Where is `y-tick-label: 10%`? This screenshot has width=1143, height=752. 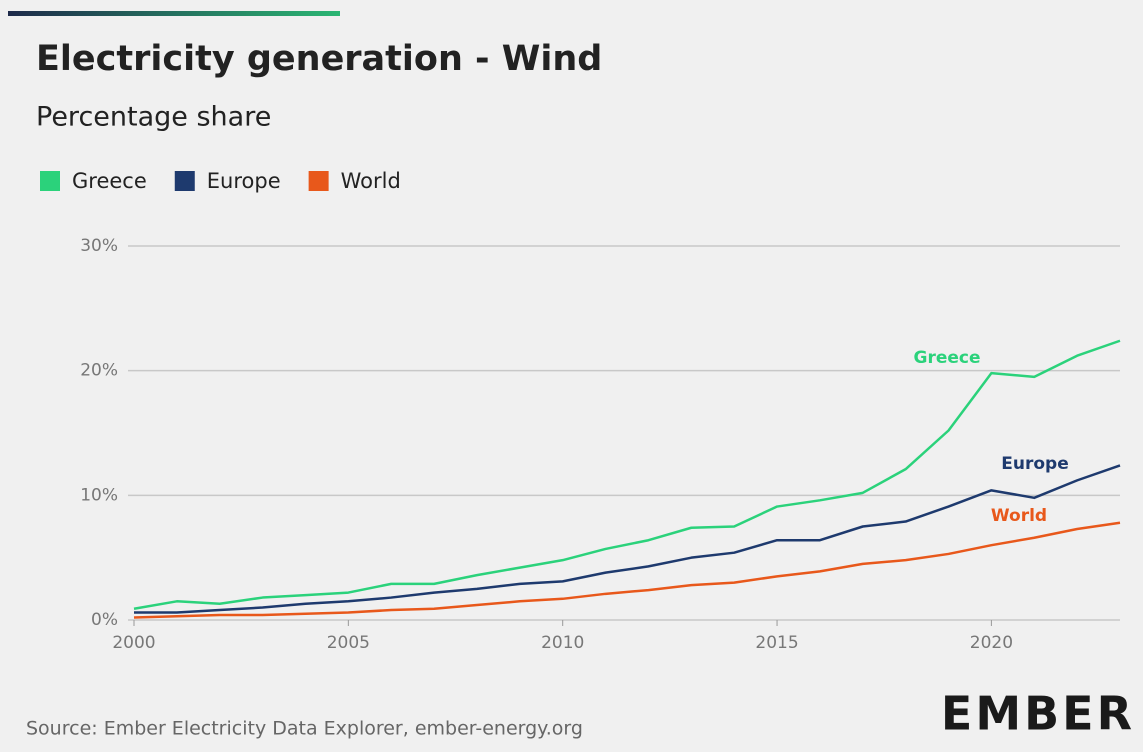 y-tick-label: 10% is located at coordinates (99, 495).